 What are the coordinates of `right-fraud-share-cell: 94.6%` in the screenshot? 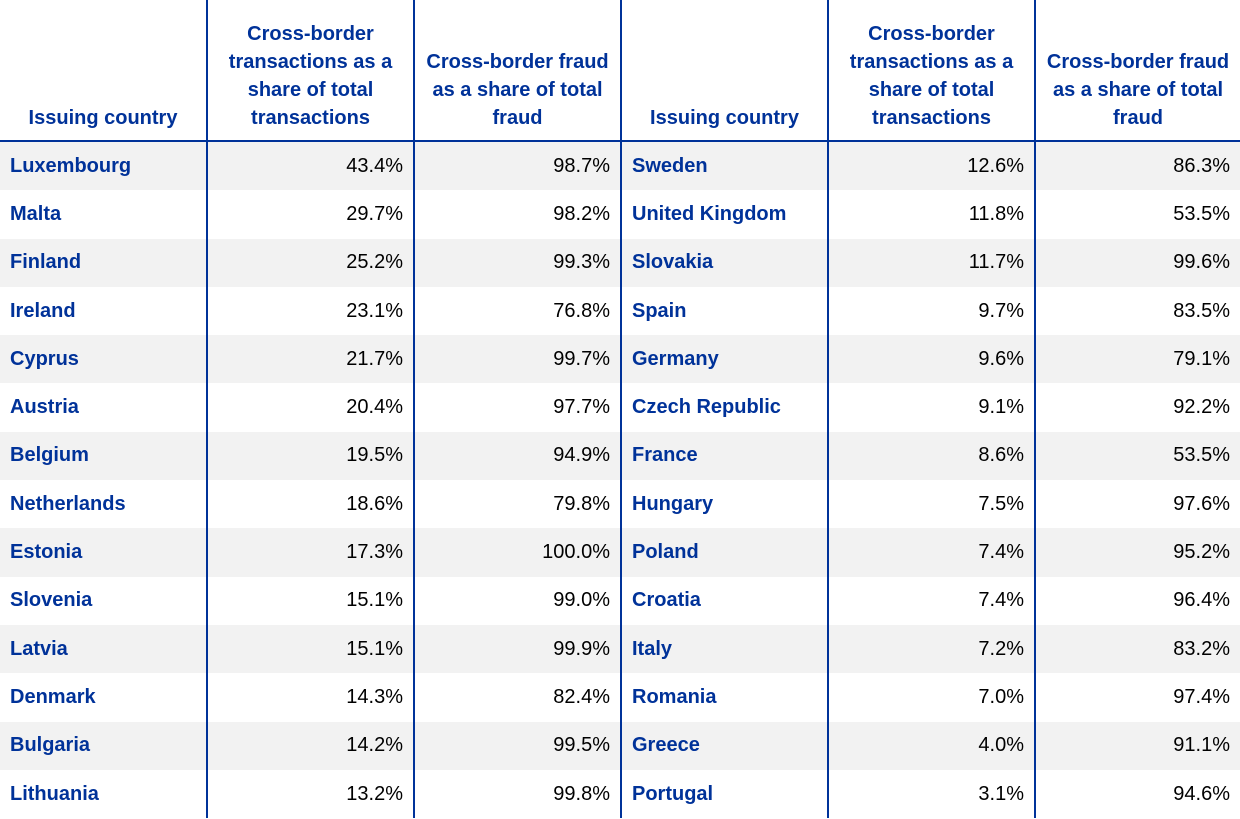 It's located at (1201, 793).